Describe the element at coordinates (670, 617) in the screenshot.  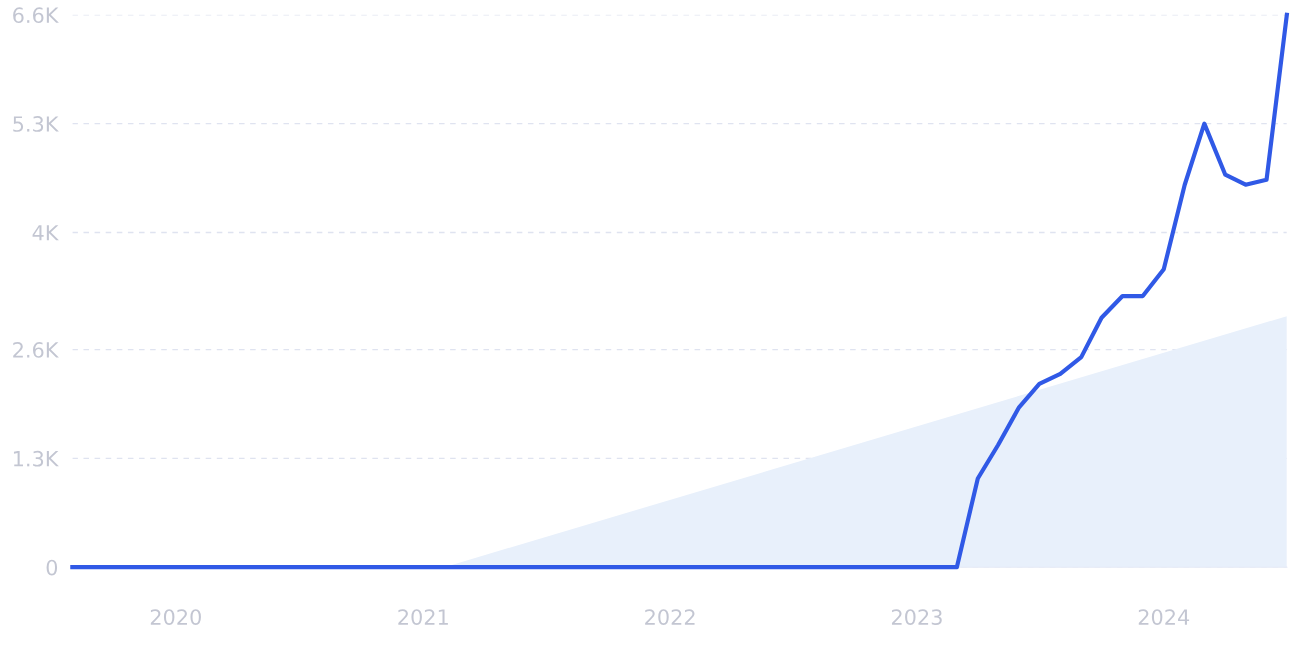
I see `x-tick-label: 2022` at that location.